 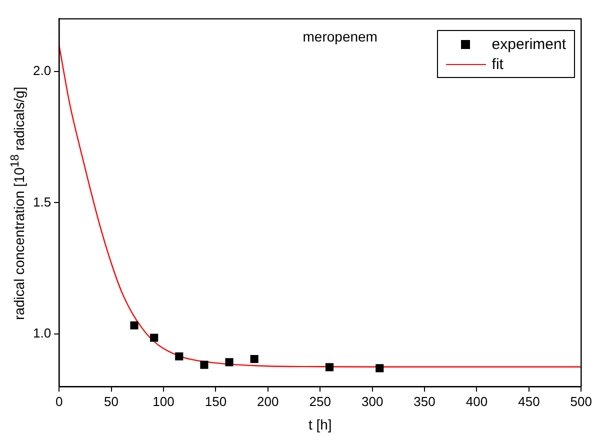 I want to click on x-tick-label: 350, so click(x=425, y=401).